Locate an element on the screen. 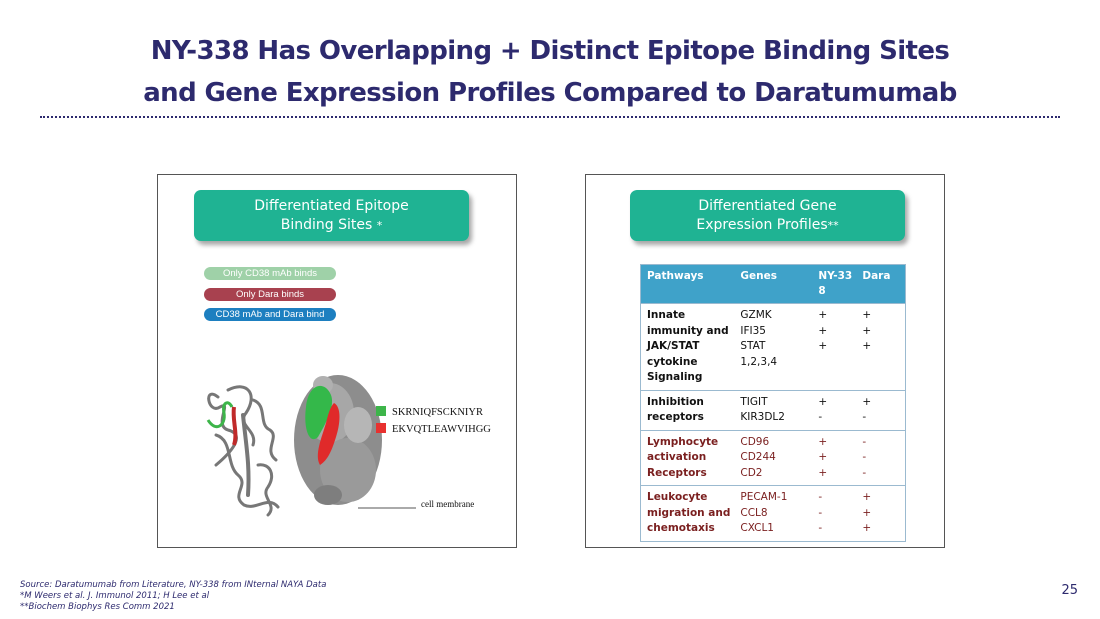 This screenshot has width=1100, height=619. pathway-cell-line: migration and is located at coordinates (689, 512).